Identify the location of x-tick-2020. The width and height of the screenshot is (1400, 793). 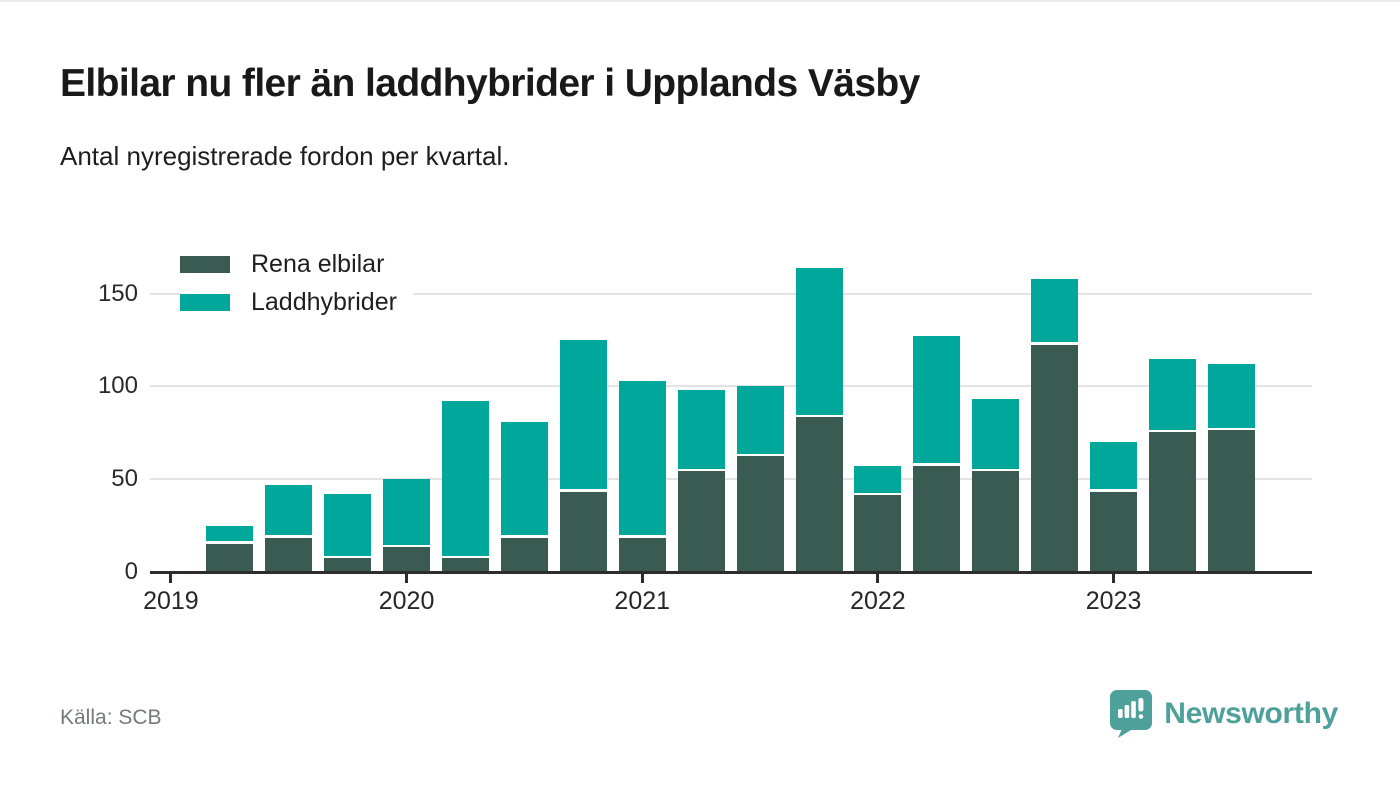
(407, 578).